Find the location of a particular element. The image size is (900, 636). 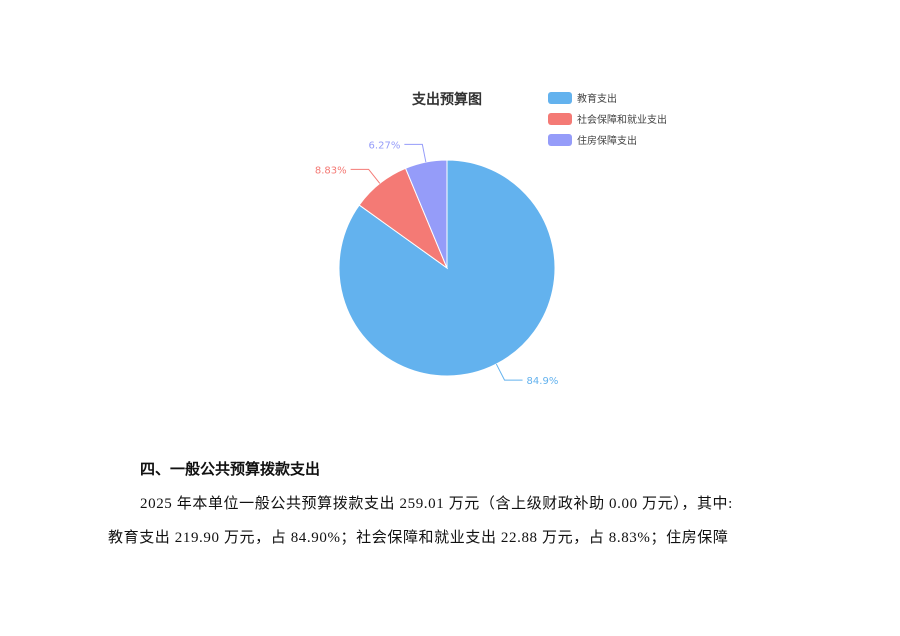

chart-title: 支出预算图 is located at coordinates (446, 99).